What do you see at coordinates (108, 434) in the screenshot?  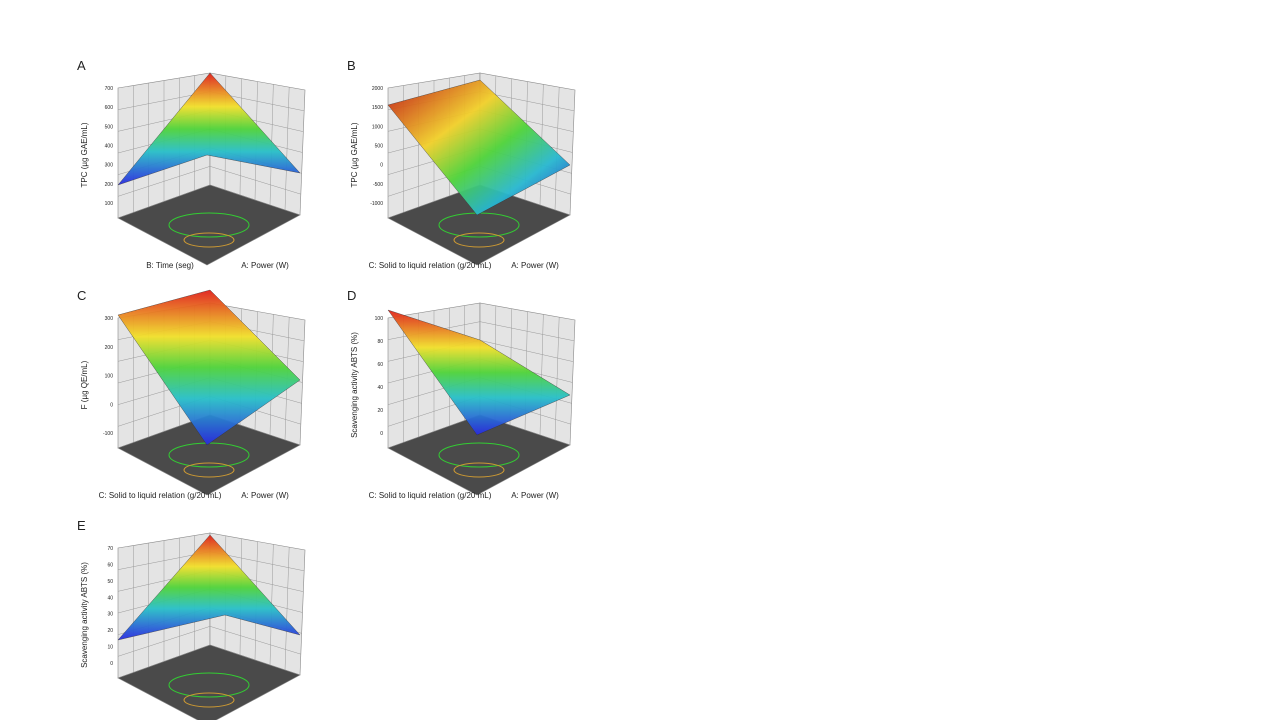 I see `z-tick-label: -100` at bounding box center [108, 434].